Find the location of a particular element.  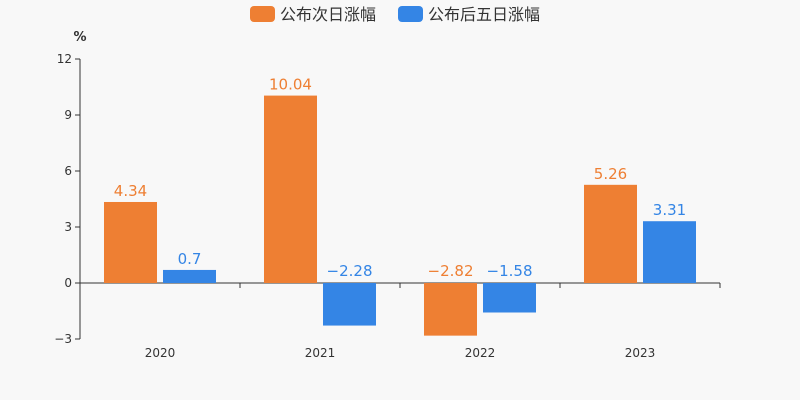

x-tick-label: 2023 is located at coordinates (640, 353).